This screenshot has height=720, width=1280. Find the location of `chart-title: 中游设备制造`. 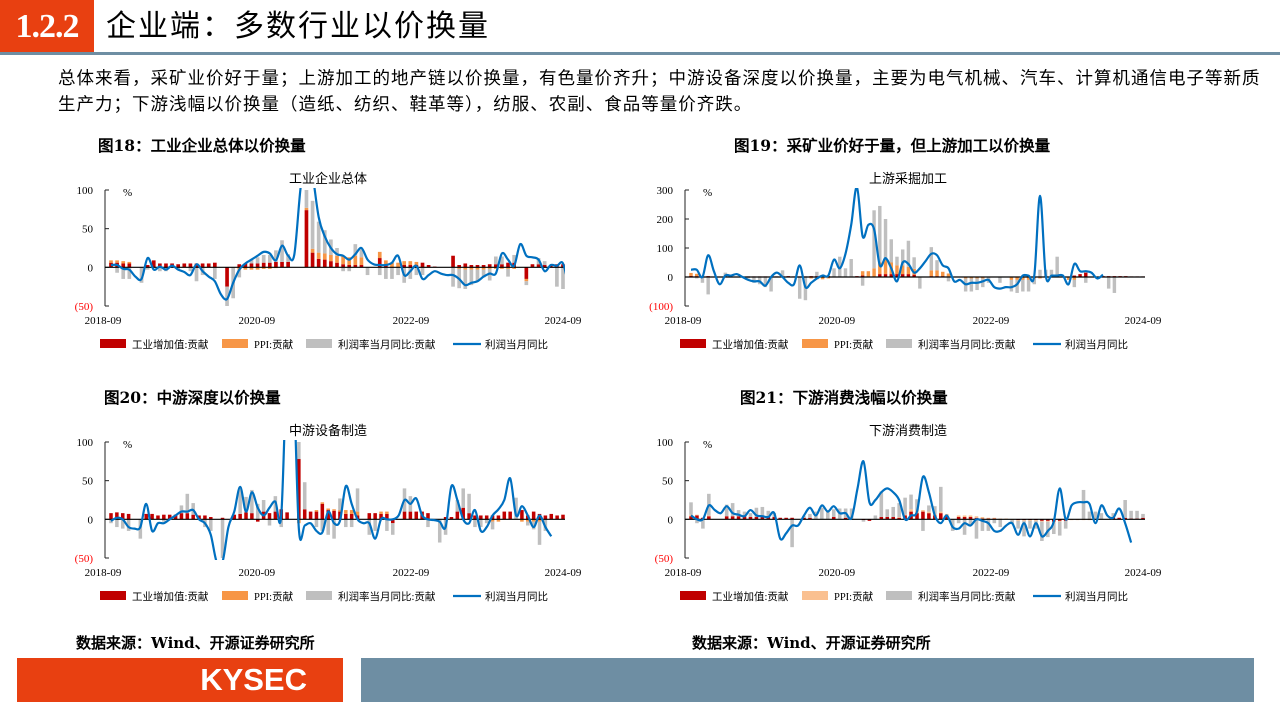

chart-title: 中游设备制造 is located at coordinates (328, 430).